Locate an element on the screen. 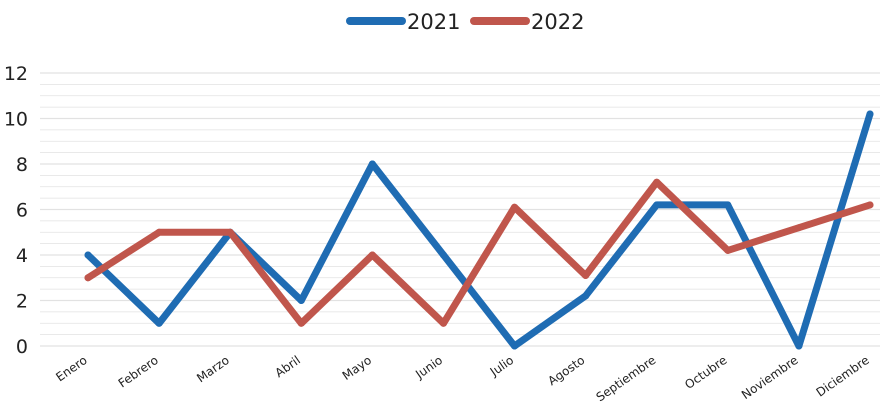 Image resolution: width=896 pixels, height=416 pixels. x-tick-label: Enero is located at coordinates (71, 368).